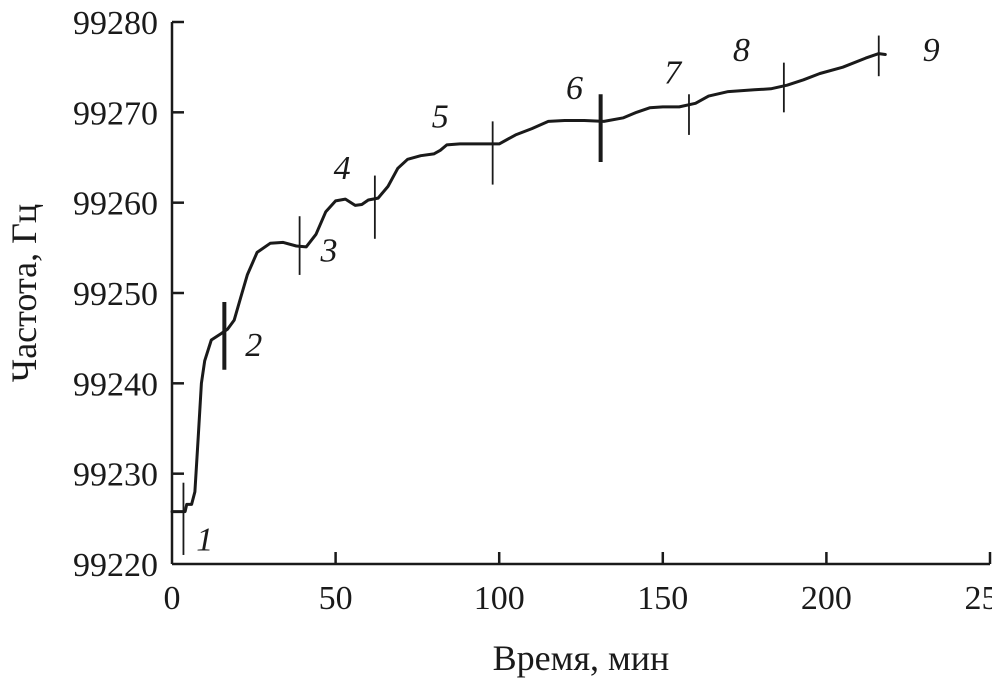 The width and height of the screenshot is (992, 681). What do you see at coordinates (24, 293) in the screenshot?
I see `y-axis-title: Частота, Гц` at bounding box center [24, 293].